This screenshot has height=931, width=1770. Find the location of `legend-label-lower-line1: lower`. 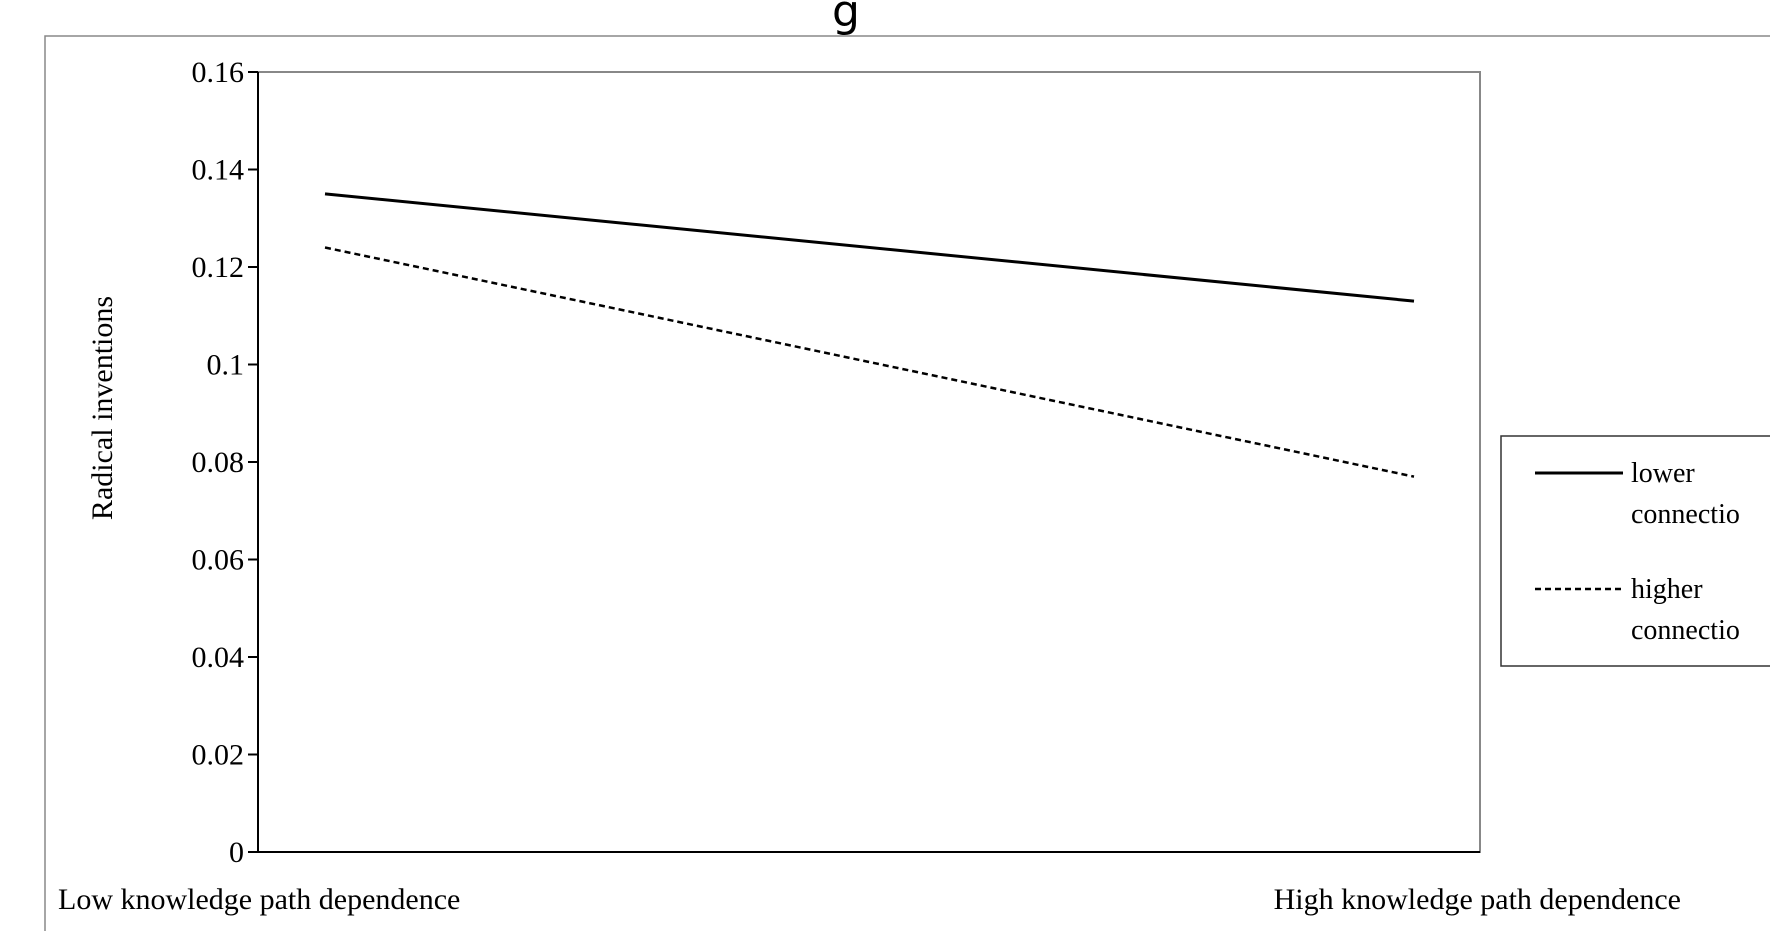

legend-label-lower-line1: lower is located at coordinates (1663, 473).